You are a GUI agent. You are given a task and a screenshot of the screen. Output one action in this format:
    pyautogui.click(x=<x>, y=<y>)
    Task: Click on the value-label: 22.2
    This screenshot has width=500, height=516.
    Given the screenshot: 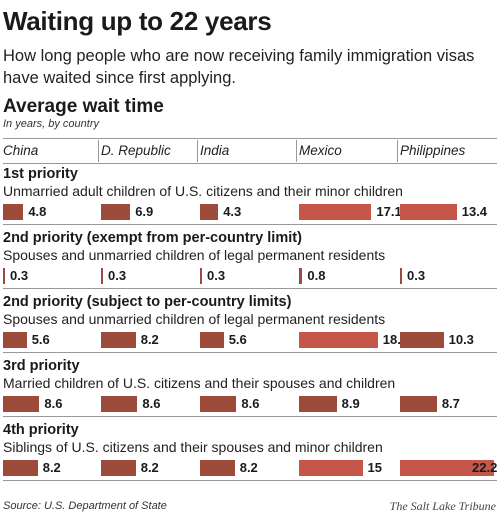 What is the action you would take?
    pyautogui.click(x=485, y=467)
    